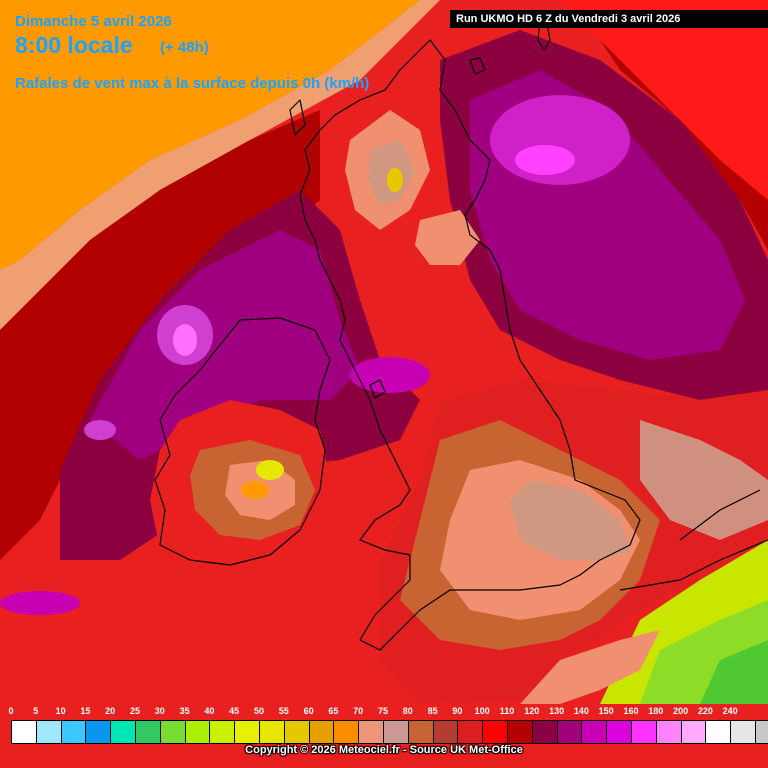 The image size is (768, 768). Describe the element at coordinates (656, 711) in the screenshot. I see `legend-tick-label: 180` at that location.